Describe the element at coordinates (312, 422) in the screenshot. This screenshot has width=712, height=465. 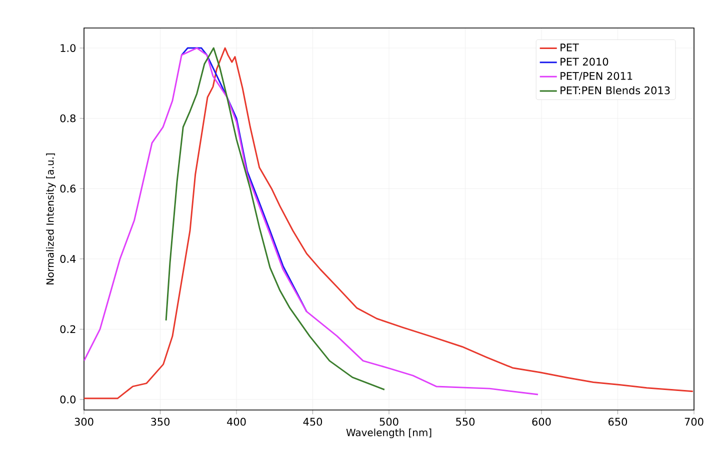
I see `x-tick-label: 450` at that location.